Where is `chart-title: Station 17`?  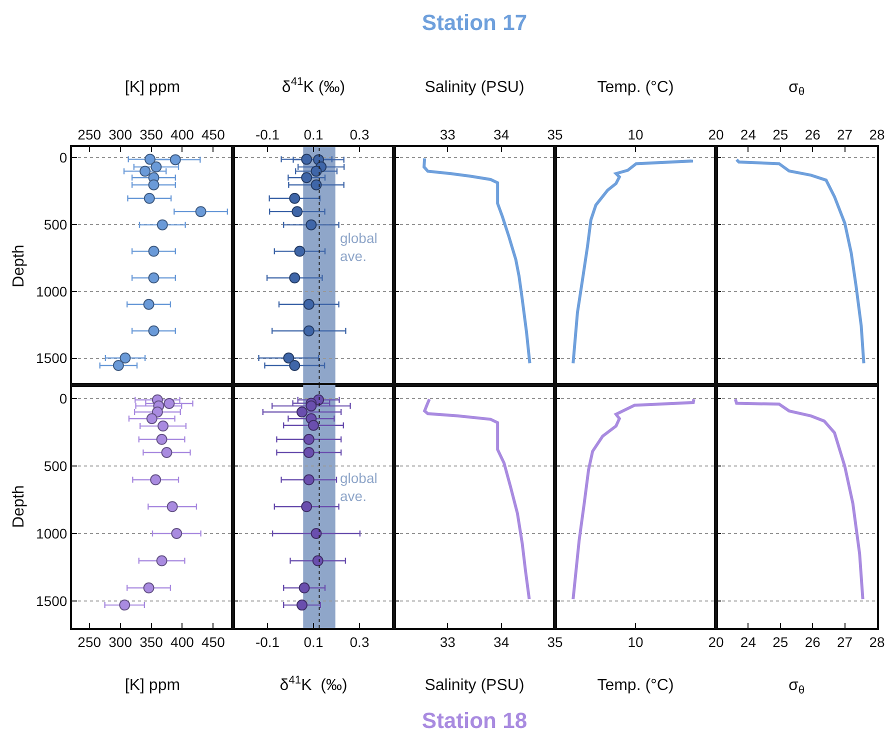
chart-title: Station 17 is located at coordinates (474, 23).